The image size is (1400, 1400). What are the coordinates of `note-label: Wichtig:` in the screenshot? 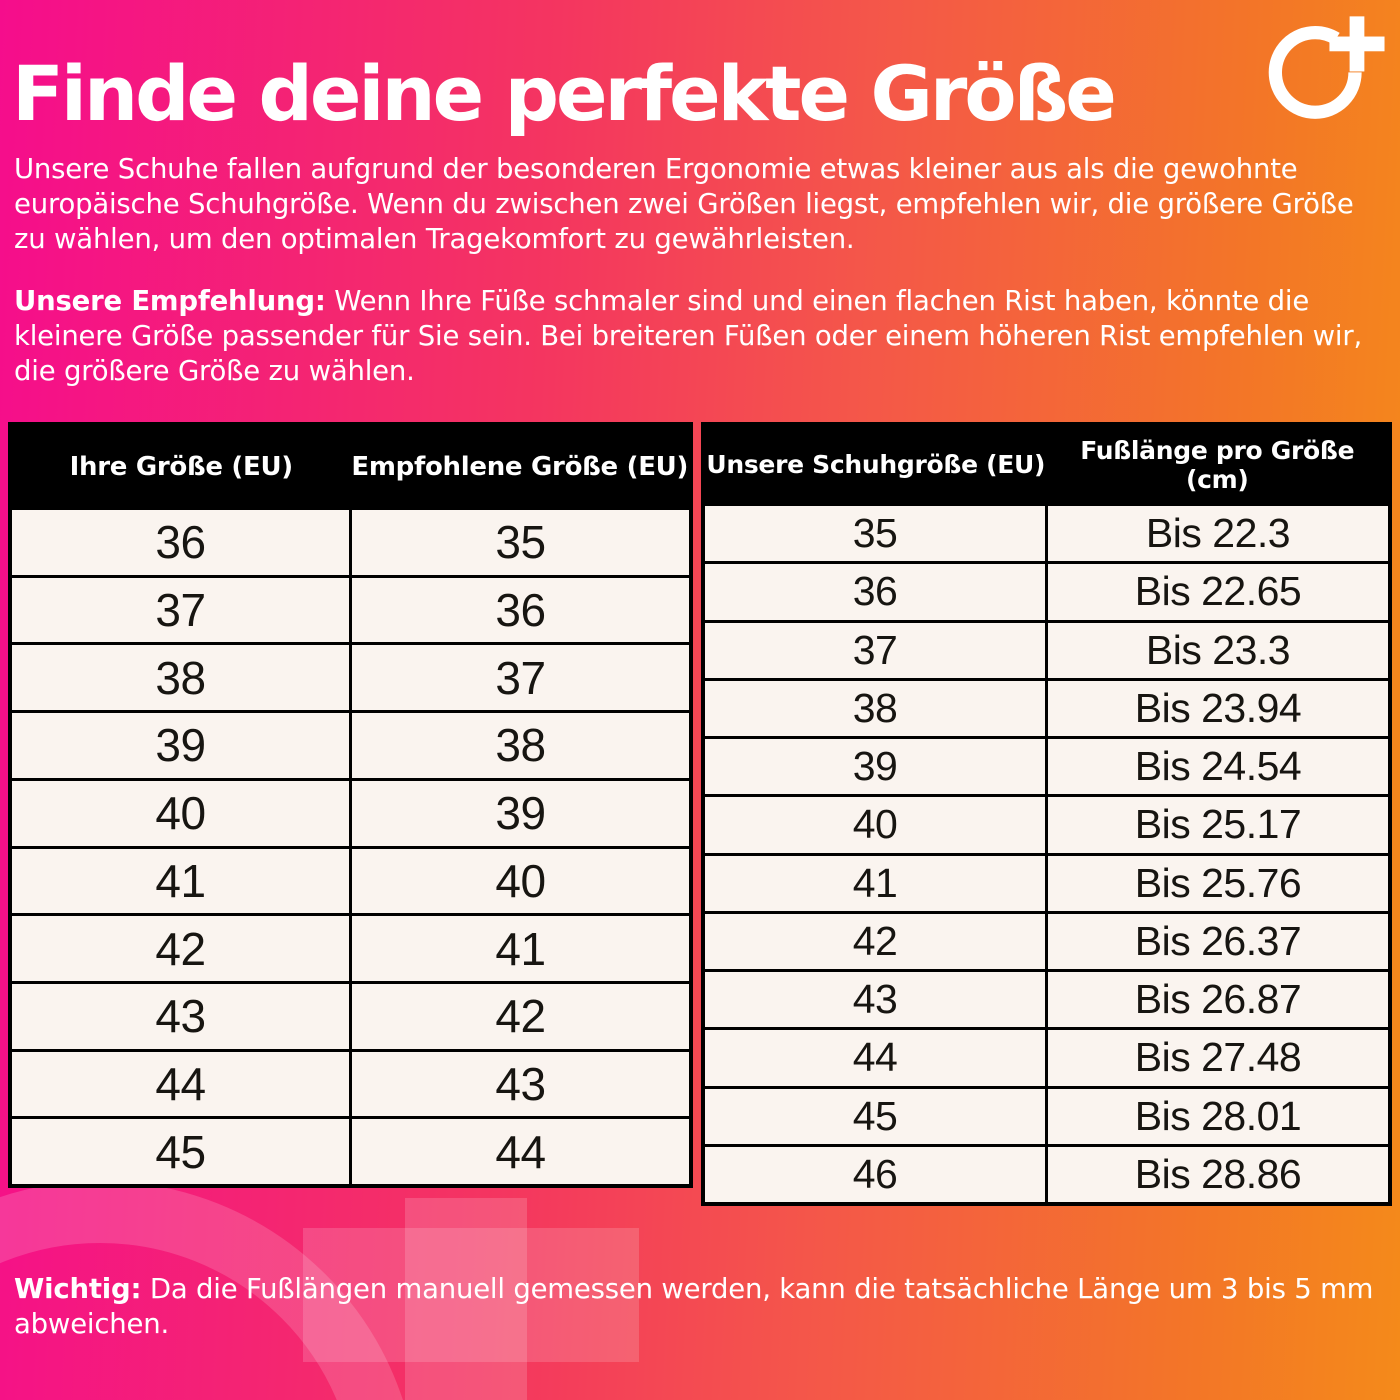 It's located at (78, 1289).